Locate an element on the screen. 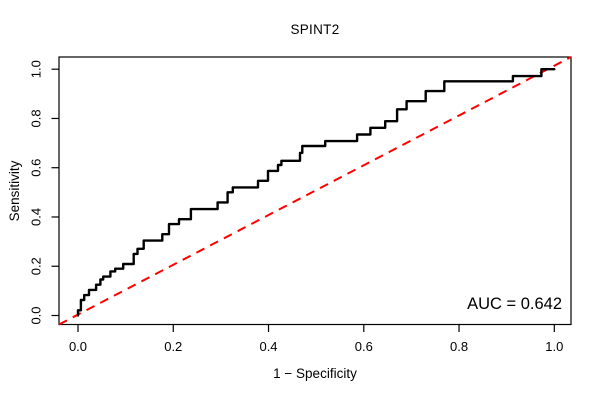 Image resolution: width=600 pixels, height=400 pixels. x-axis-label: 1 − Specificity is located at coordinates (315, 373).